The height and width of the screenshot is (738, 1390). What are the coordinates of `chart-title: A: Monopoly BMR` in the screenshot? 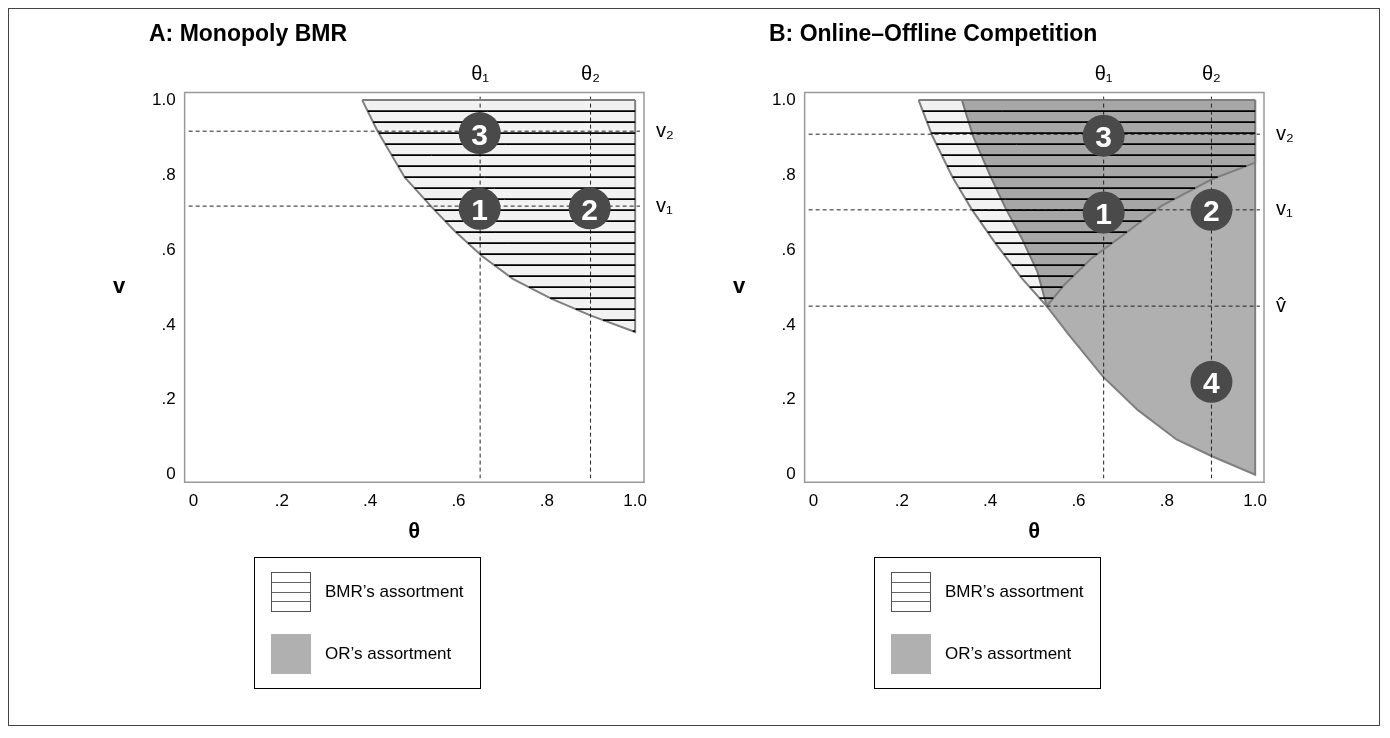 It's located at (248, 33).